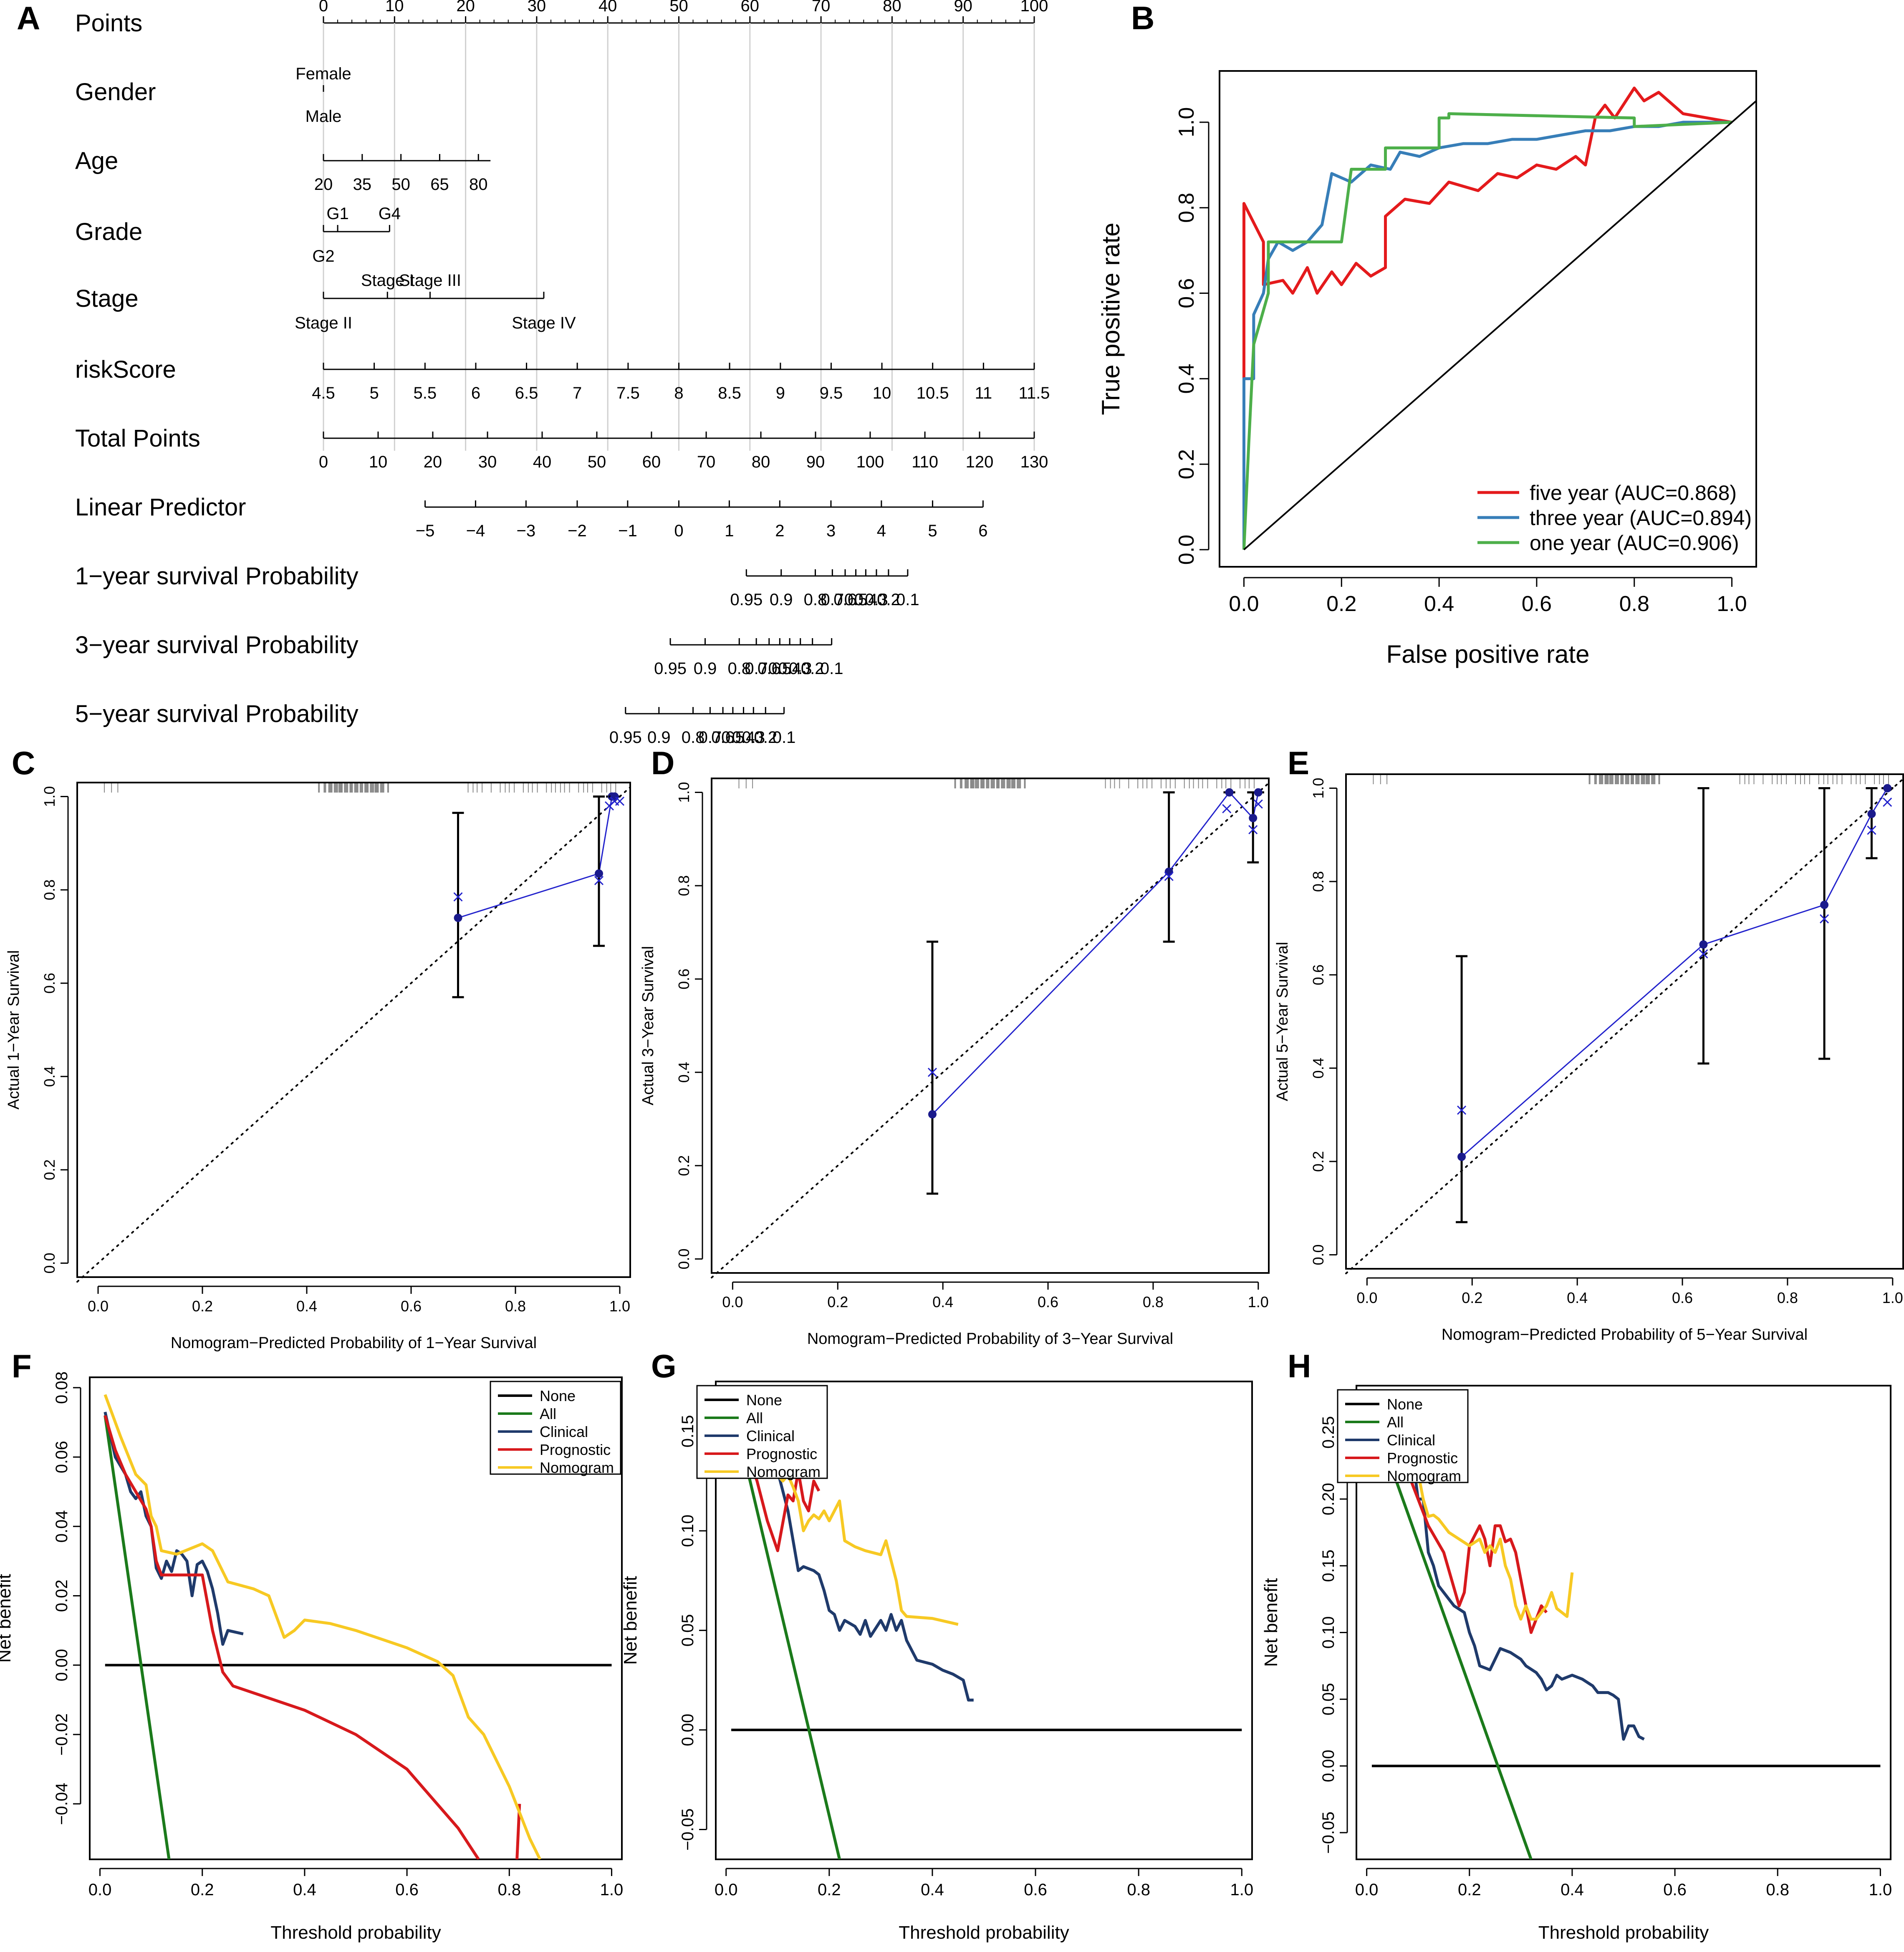 This screenshot has height=1952, width=1904. Describe the element at coordinates (526, 393) in the screenshot. I see `nomogram-tick-label: 6.5` at that location.